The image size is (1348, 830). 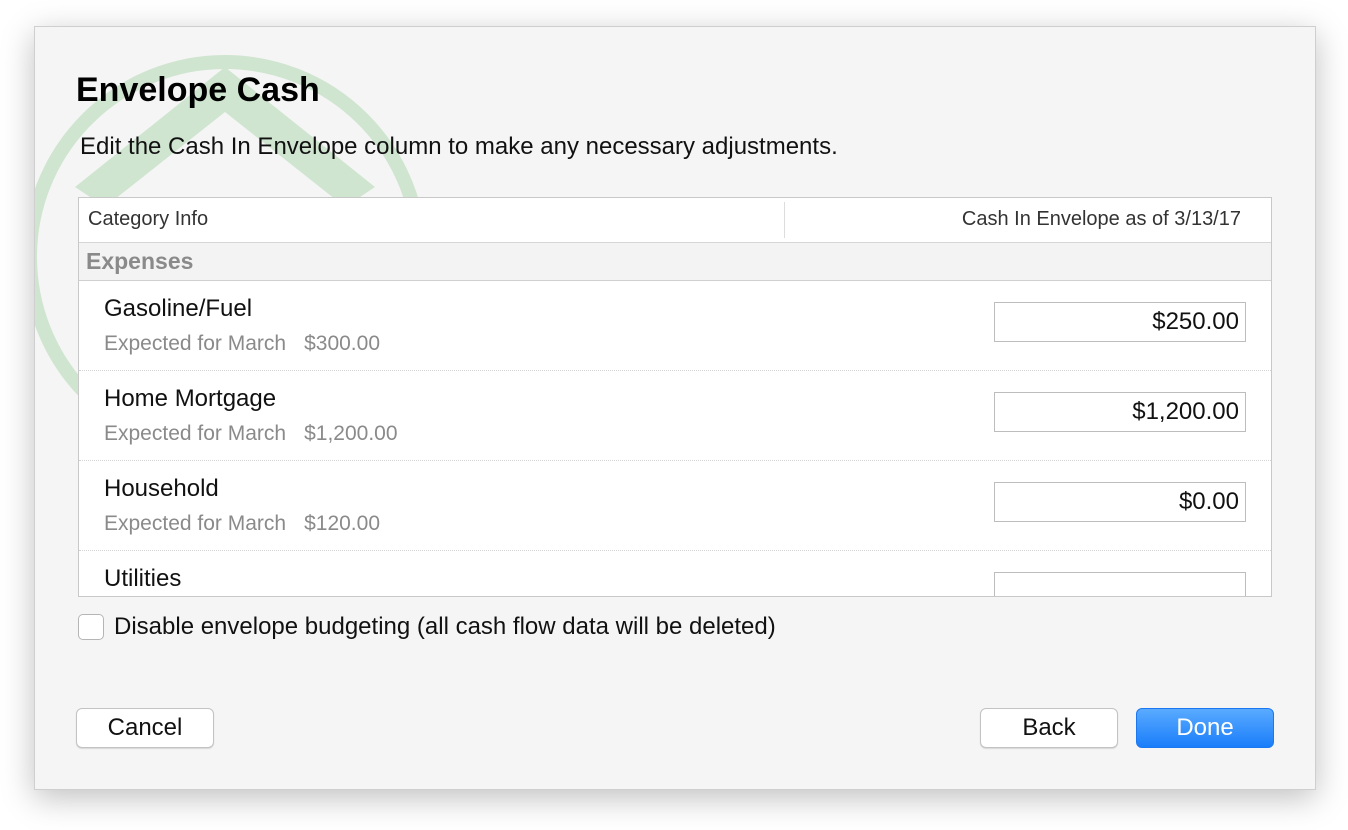 I want to click on table-row: Utilities, so click(x=675, y=573).